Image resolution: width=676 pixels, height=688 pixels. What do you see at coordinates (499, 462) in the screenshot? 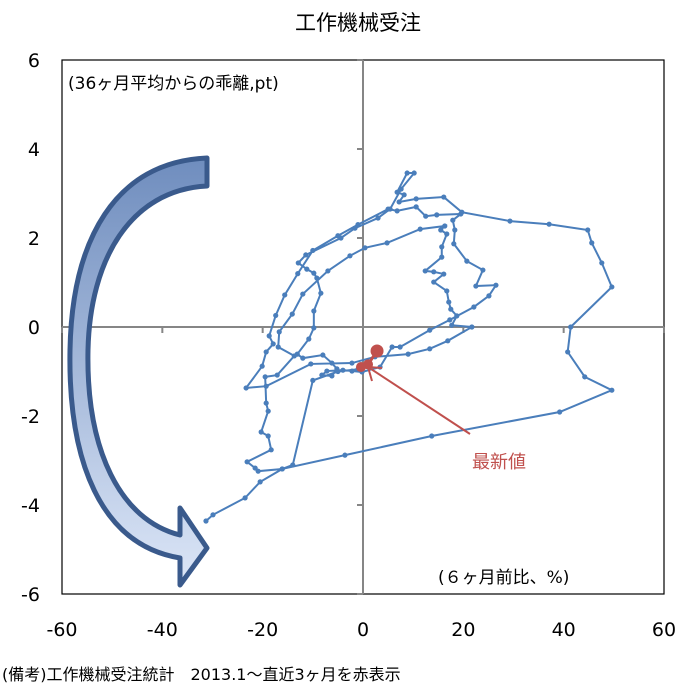
I see `latest-value-label: 最新値` at bounding box center [499, 462].